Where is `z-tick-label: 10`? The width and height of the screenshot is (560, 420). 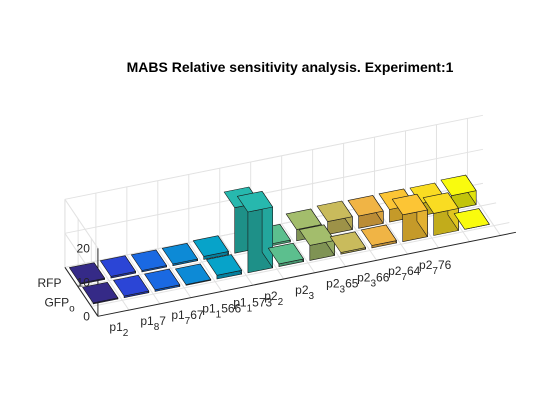
z-tick-label: 10 is located at coordinates (84, 282).